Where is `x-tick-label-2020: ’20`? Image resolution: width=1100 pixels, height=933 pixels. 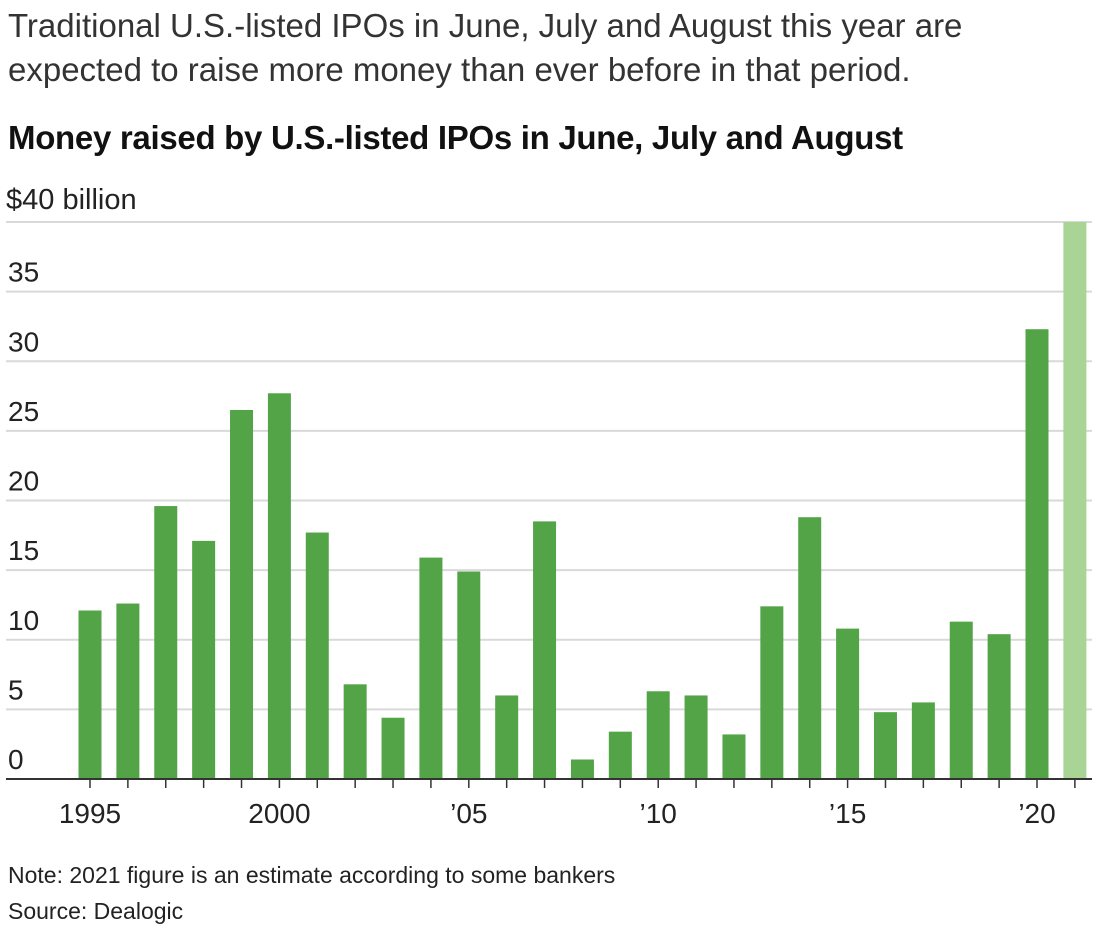
x-tick-label-2020: ’20 is located at coordinates (1036, 813).